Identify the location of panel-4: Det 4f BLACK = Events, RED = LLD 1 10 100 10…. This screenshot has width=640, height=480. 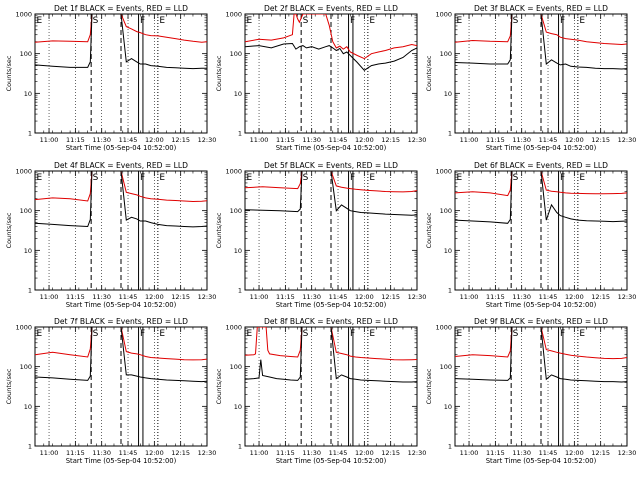
(110, 235).